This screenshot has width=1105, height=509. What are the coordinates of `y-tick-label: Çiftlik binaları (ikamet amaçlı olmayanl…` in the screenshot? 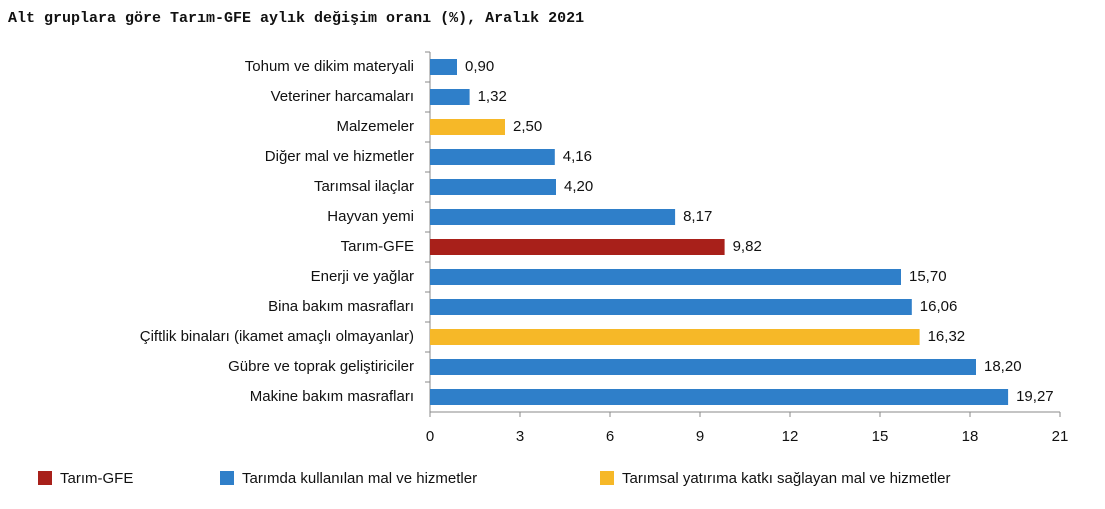 It's located at (277, 336).